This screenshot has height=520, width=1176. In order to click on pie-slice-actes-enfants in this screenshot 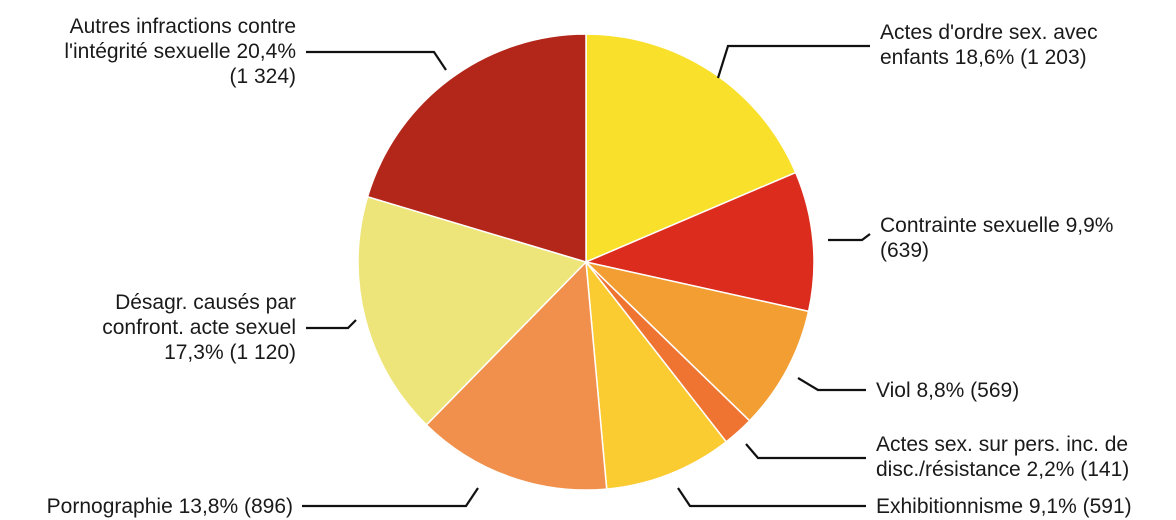, I will do `click(691, 148)`.